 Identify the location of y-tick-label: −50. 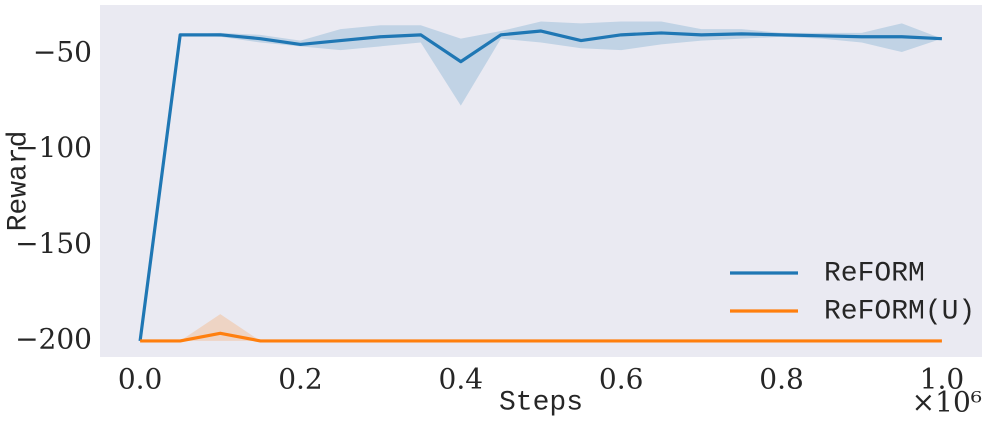
(62, 51).